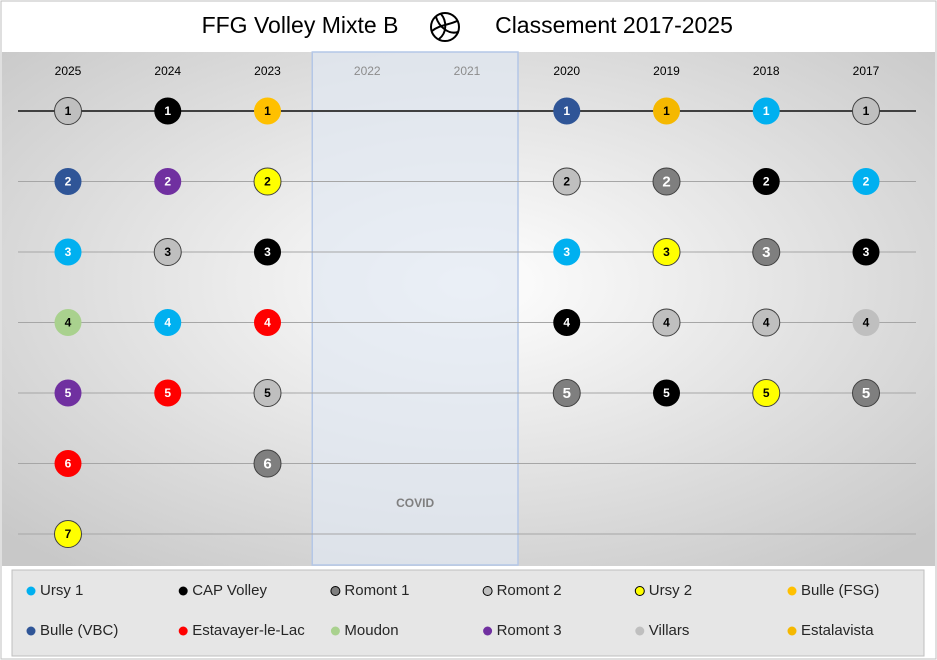 This screenshot has width=937, height=660. Describe the element at coordinates (666, 71) in the screenshot. I see `x-tick-label: 2019` at that location.